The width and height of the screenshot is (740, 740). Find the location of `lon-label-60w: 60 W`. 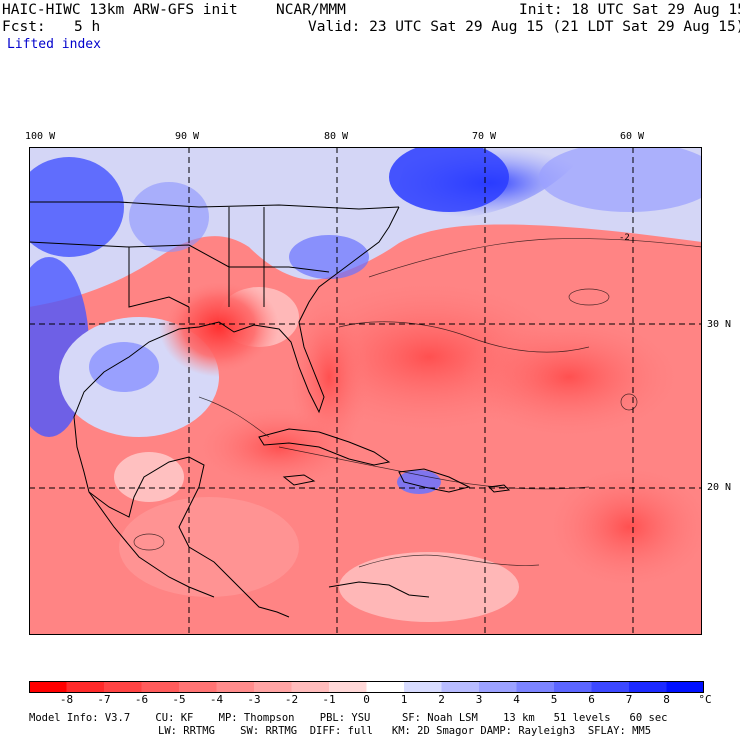

lon-label-60w: 60 W is located at coordinates (632, 136).